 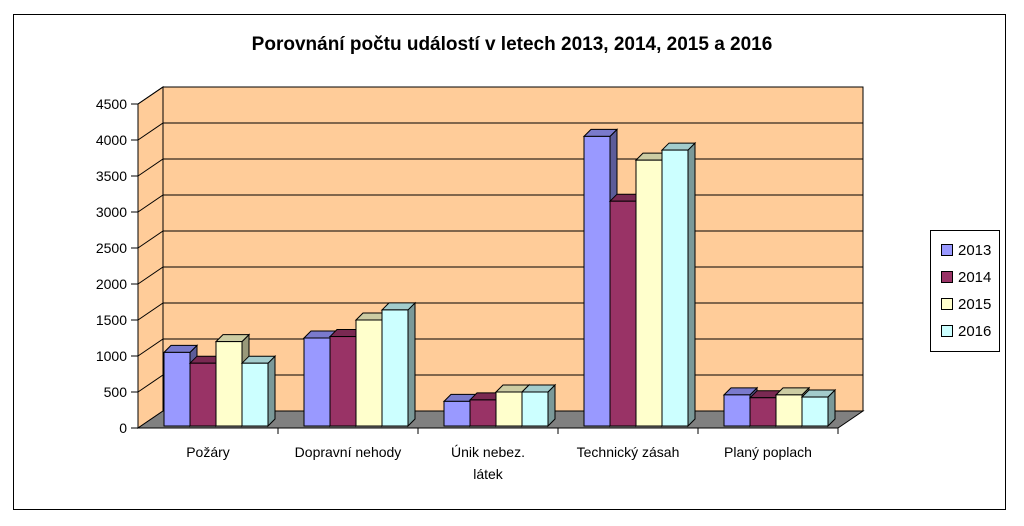 I want to click on legend-item: 2015, so click(x=966, y=304).